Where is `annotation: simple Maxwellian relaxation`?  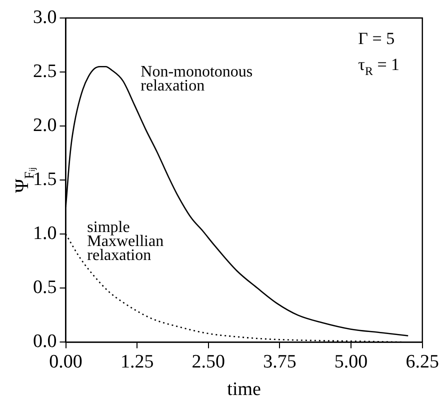
annotation: simple Maxwellian relaxation is located at coordinates (125, 241).